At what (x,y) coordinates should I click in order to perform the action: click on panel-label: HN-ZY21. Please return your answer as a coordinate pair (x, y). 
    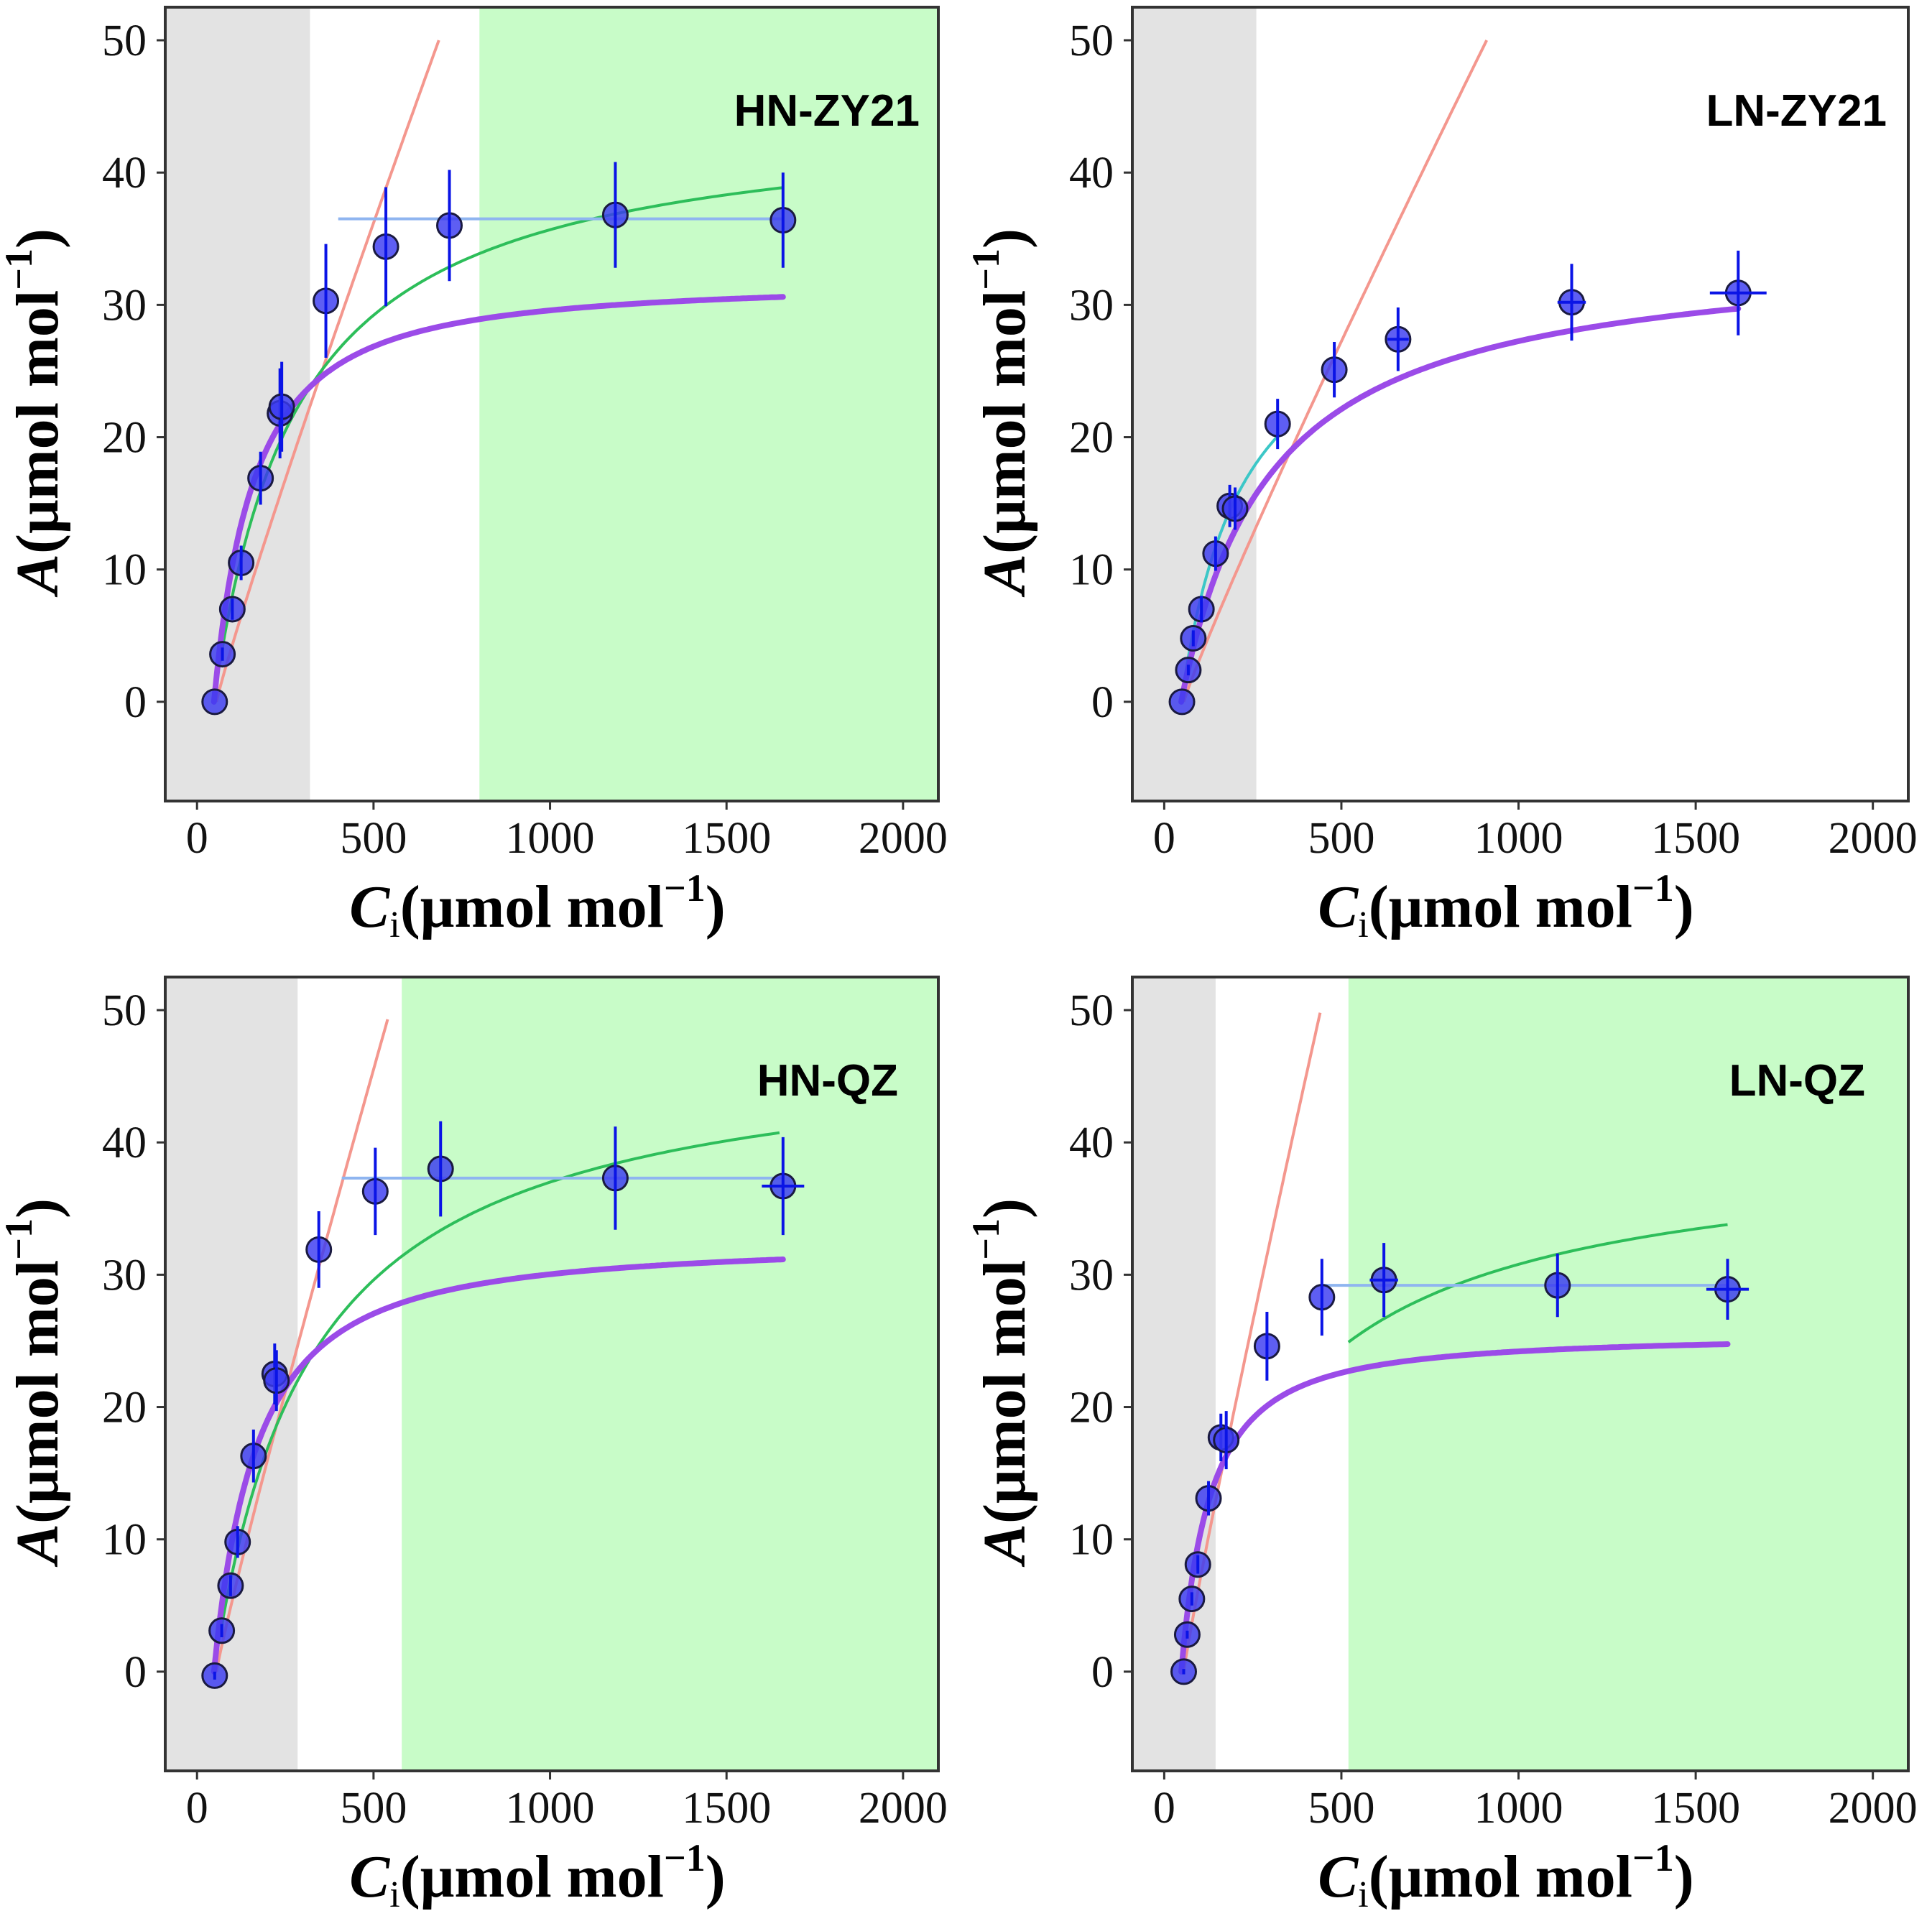
    Looking at the image, I should click on (827, 111).